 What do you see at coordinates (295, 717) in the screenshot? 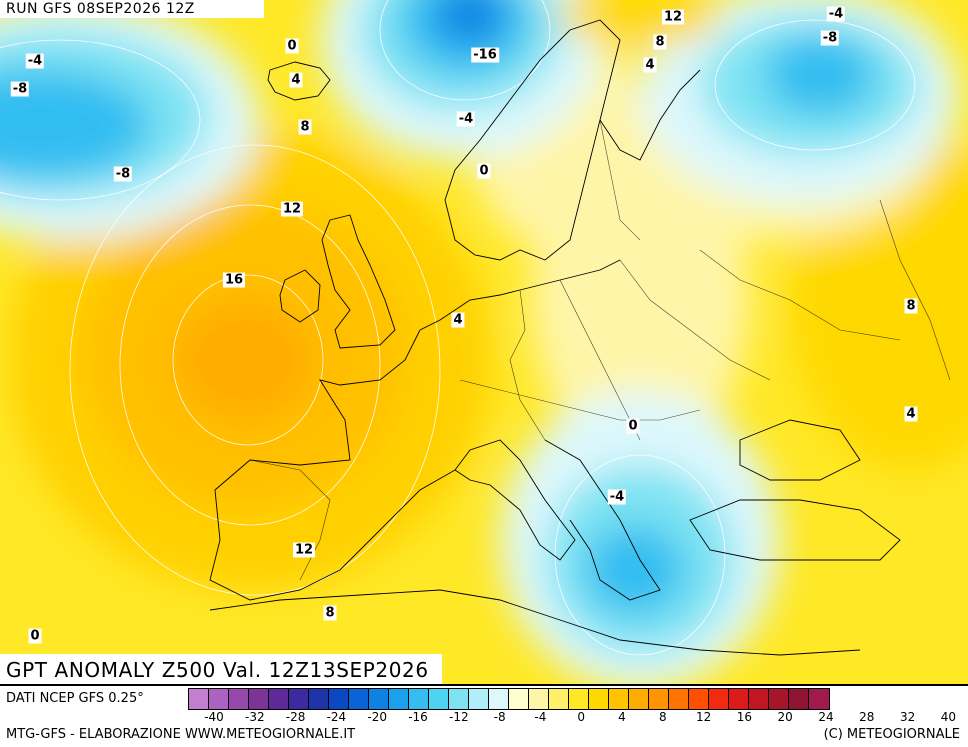
I see `colorbar-tick-label: -28` at bounding box center [295, 717].